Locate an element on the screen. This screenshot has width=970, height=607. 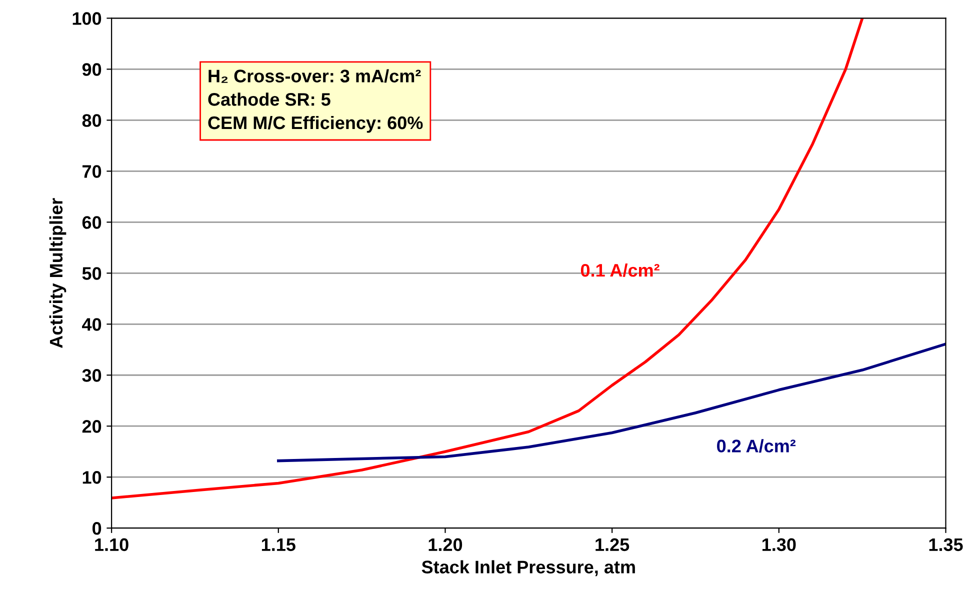
line-series is located at coordinates (611, 402).